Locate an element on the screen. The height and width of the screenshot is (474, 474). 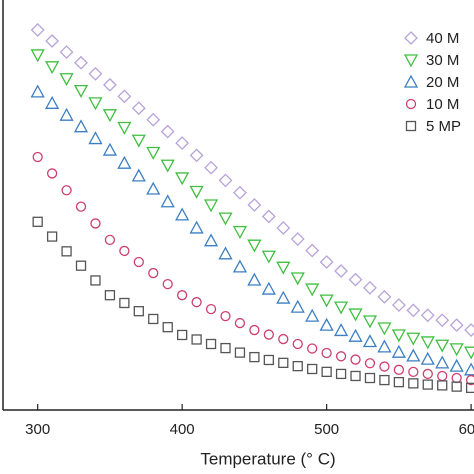
legend-label: 40 M is located at coordinates (442, 38).